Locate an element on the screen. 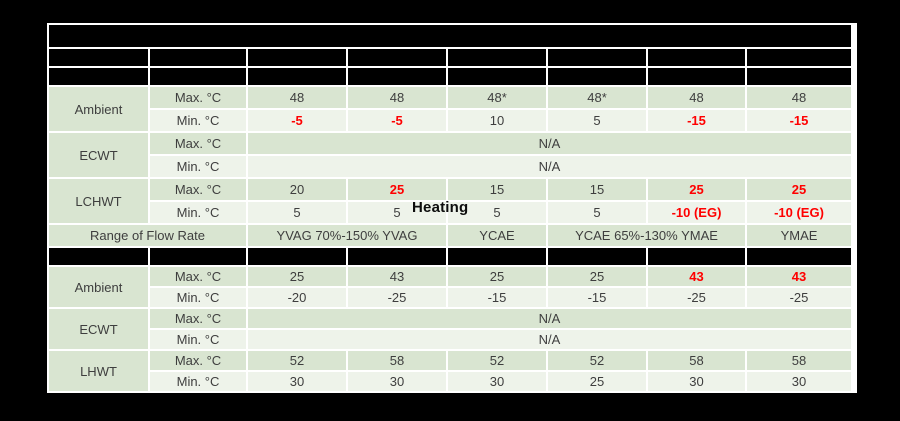 The height and width of the screenshot is (421, 900). table-row: Ambient Max. °C 48 48 48* 48* 48 48 is located at coordinates (450, 109).